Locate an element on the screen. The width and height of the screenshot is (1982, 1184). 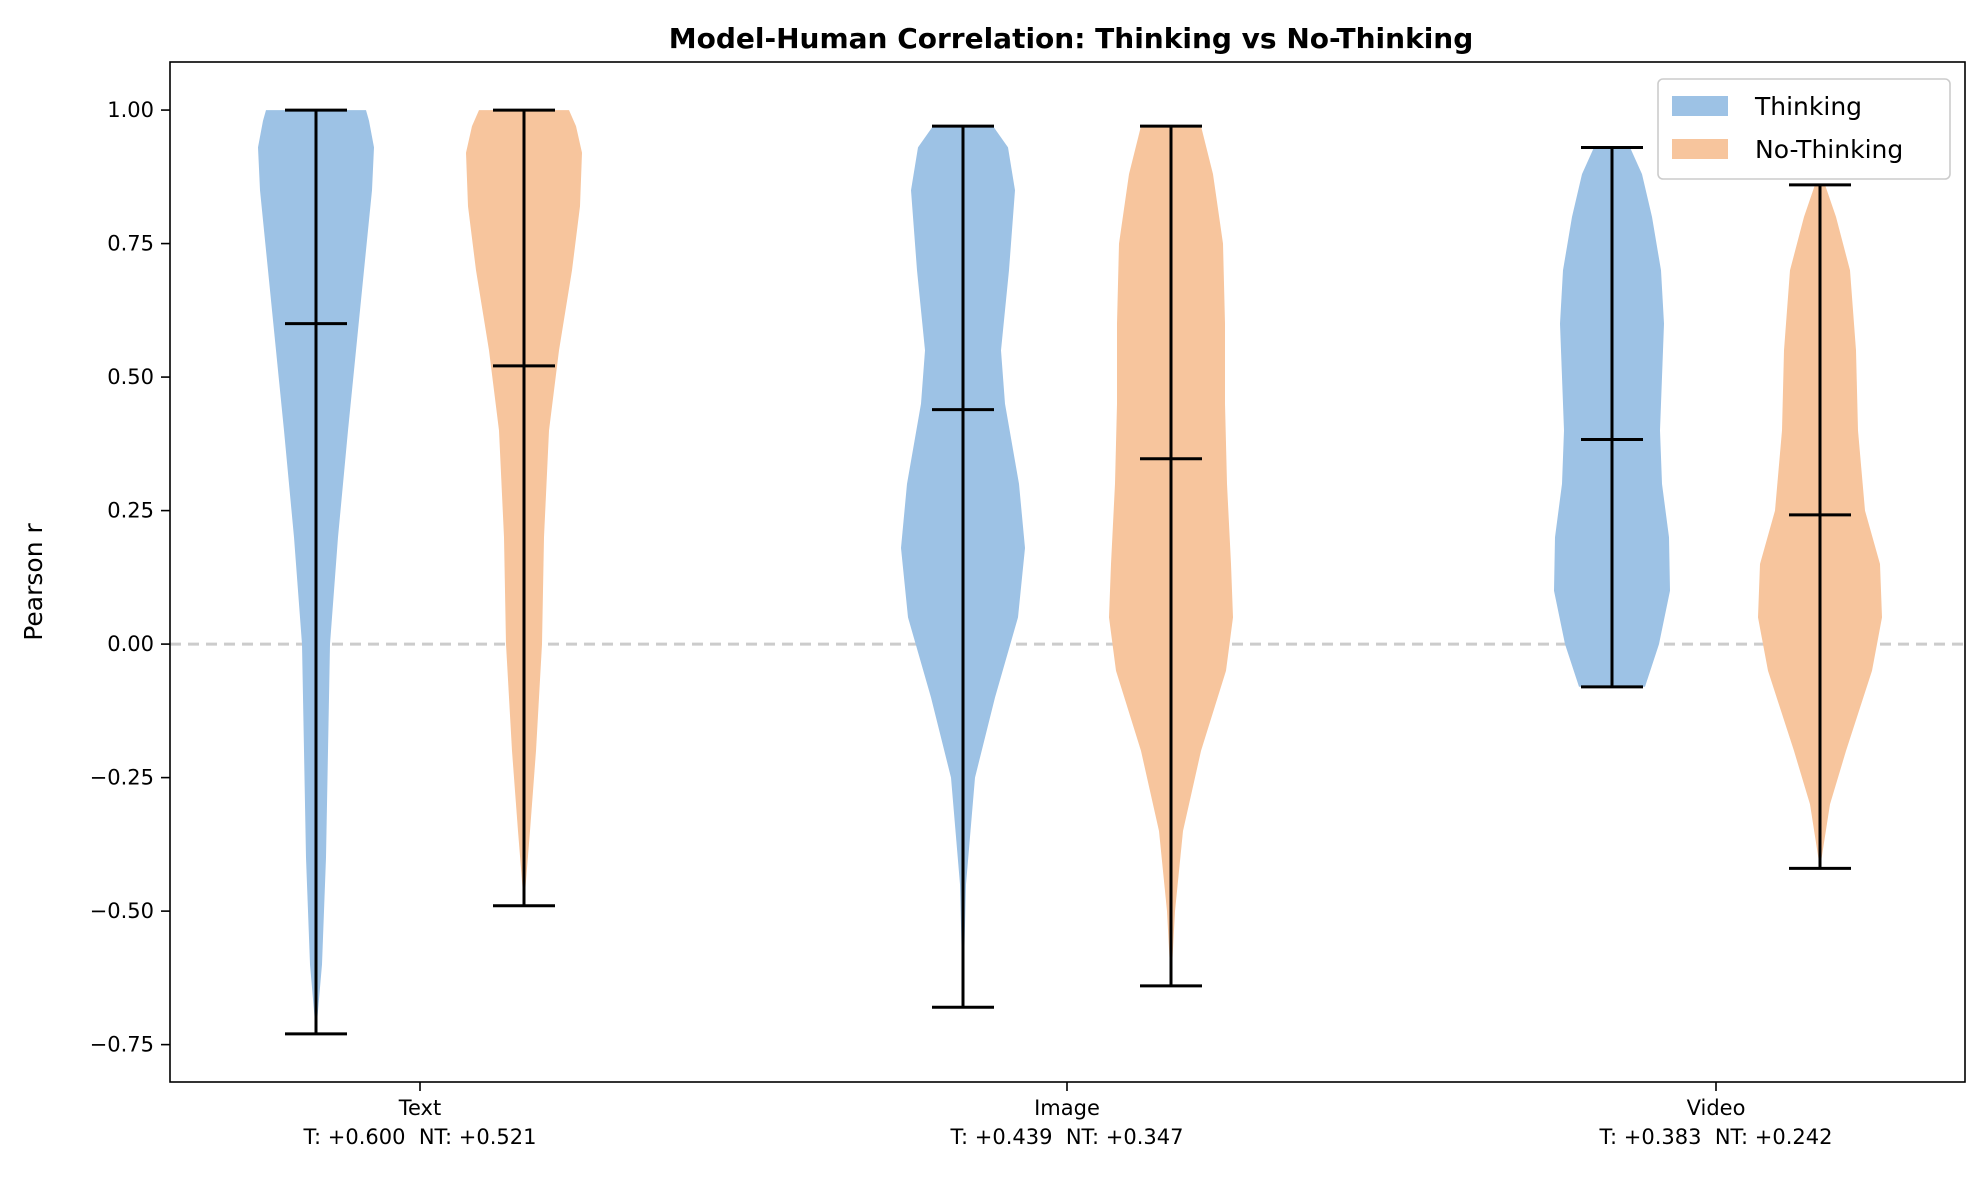
x-tick-label: Image is located at coordinates (1067, 1108).